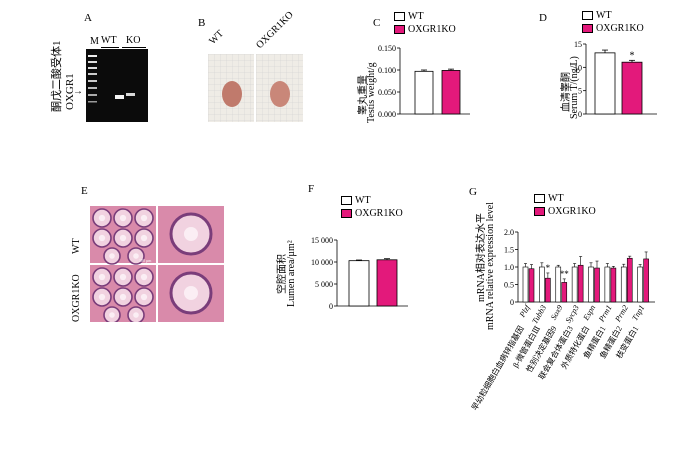 Image resolution: width=700 pixels, height=461 pixels. I want to click on bar-oxgr1ko-prm1, so click(613, 285).